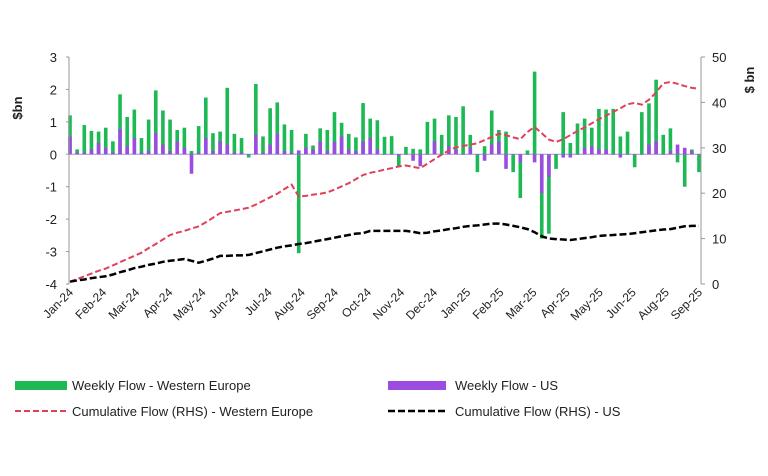  Describe the element at coordinates (57, 171) in the screenshot. I see `left-y-ticks: 3 2 1 0 -1 -2 -3 -4` at that location.